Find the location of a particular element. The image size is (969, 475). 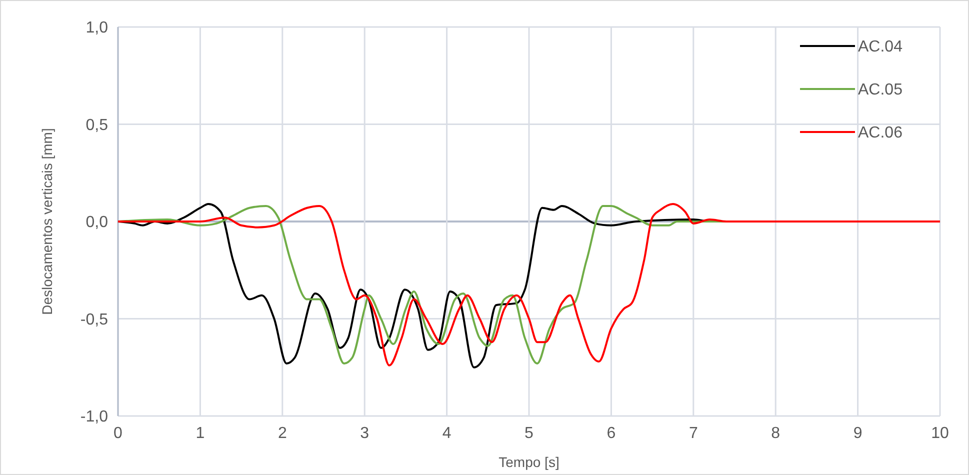

y-tick-label: 1,0 is located at coordinates (97, 28).